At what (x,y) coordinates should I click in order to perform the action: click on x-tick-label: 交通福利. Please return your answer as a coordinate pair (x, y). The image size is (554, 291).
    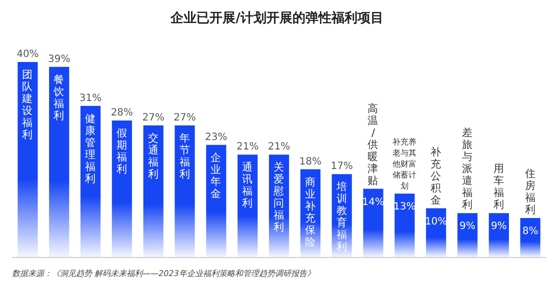
    Looking at the image, I should click on (153, 155).